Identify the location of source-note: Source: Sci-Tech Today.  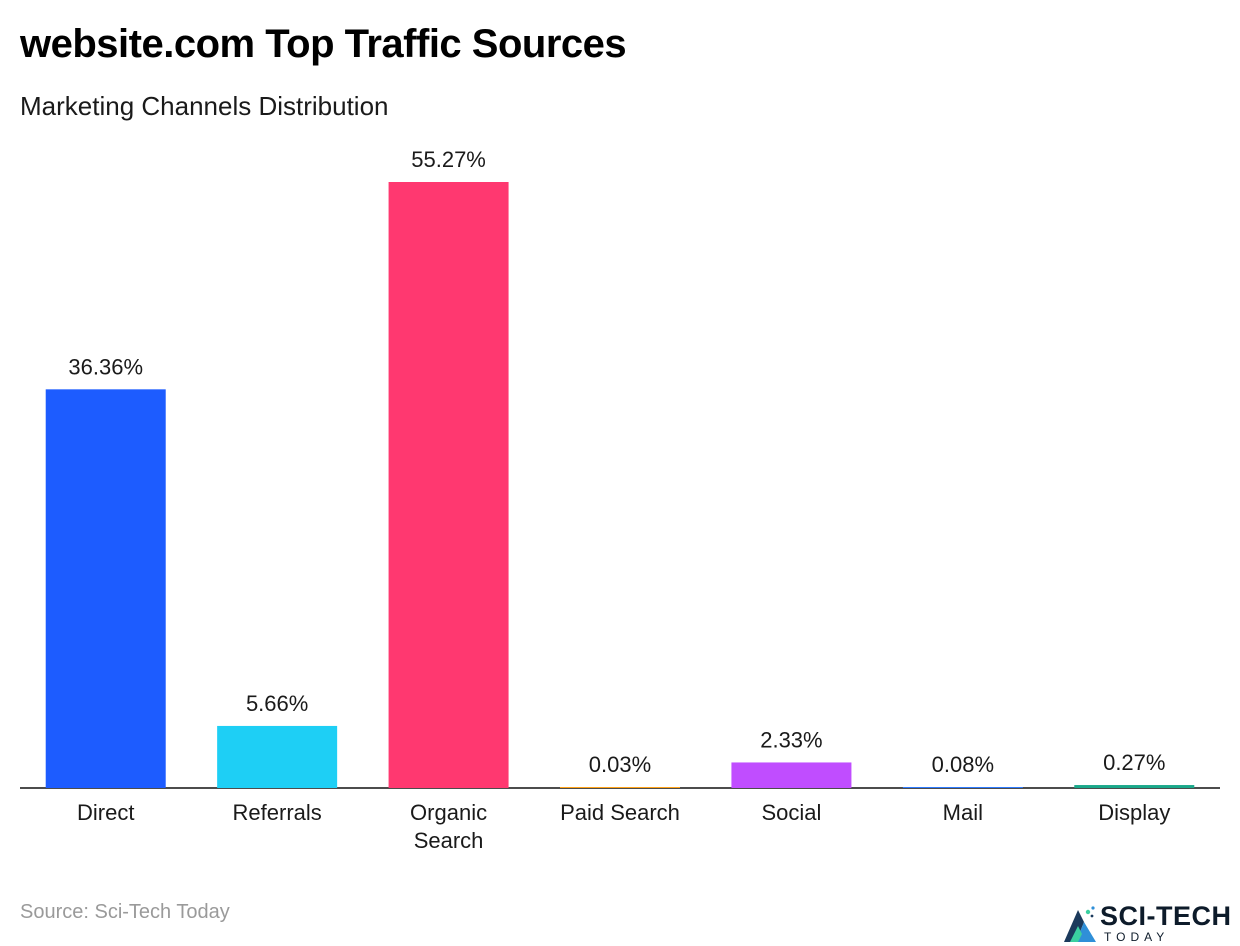
(125, 912).